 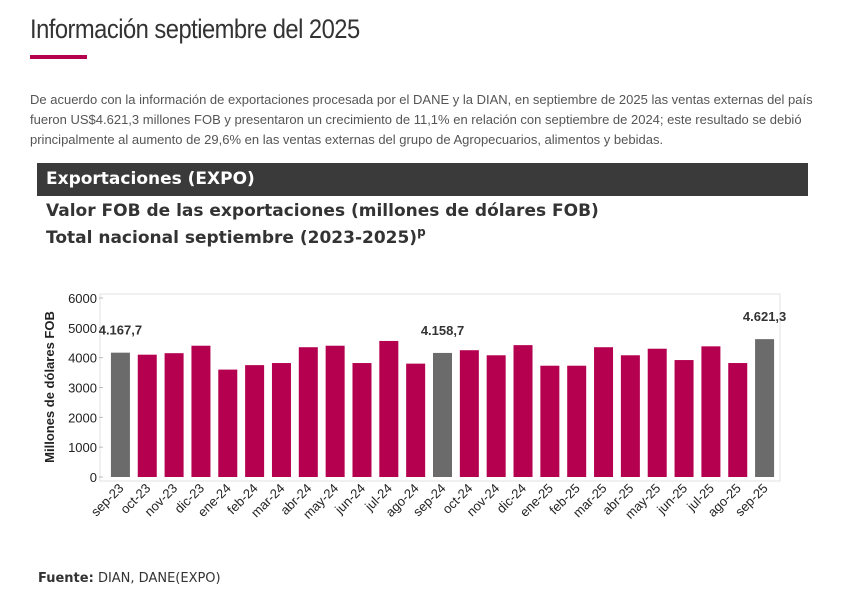 What do you see at coordinates (764, 316) in the screenshot?
I see `value-label: 4.621,3` at bounding box center [764, 316].